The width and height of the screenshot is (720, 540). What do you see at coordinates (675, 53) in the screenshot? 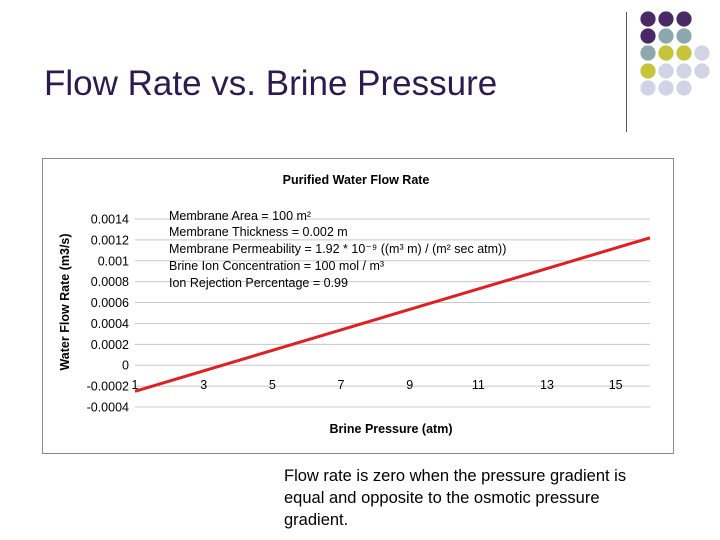
I see `decorative-dot-grid` at bounding box center [675, 53].